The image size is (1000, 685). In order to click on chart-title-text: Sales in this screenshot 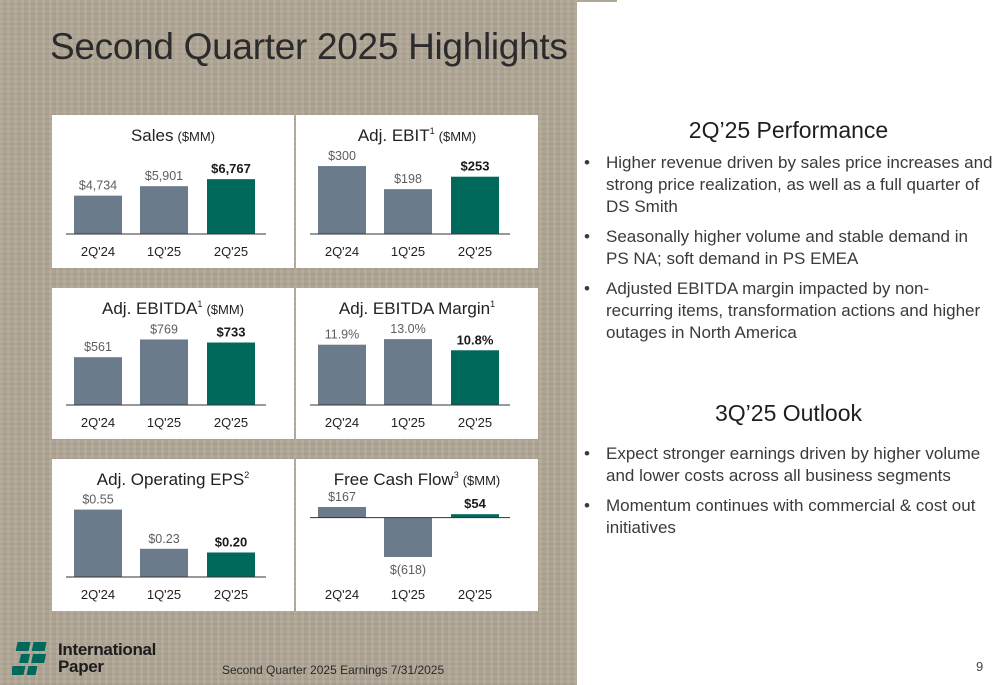, I will do `click(152, 135)`.